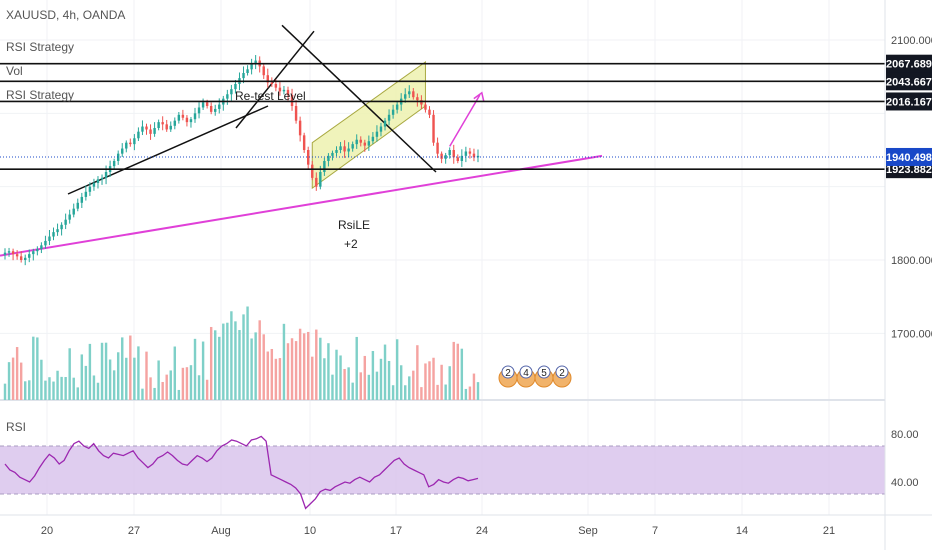  Describe the element at coordinates (911, 261) in the screenshot. I see `price-tick-label-1: 1800.000` at that location.